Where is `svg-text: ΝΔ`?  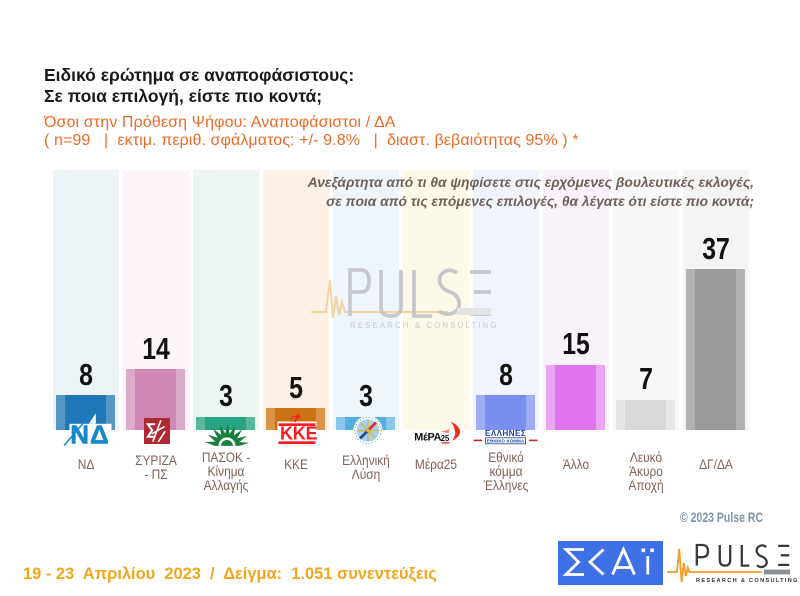
svg-text: ΝΔ is located at coordinates (89, 435).